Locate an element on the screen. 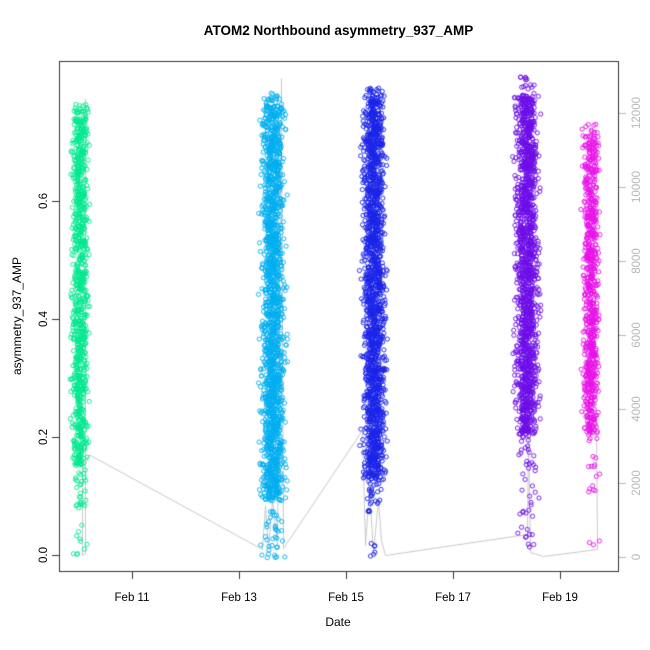 The width and height of the screenshot is (650, 650). x-tick-label: Feb 13 is located at coordinates (239, 598).